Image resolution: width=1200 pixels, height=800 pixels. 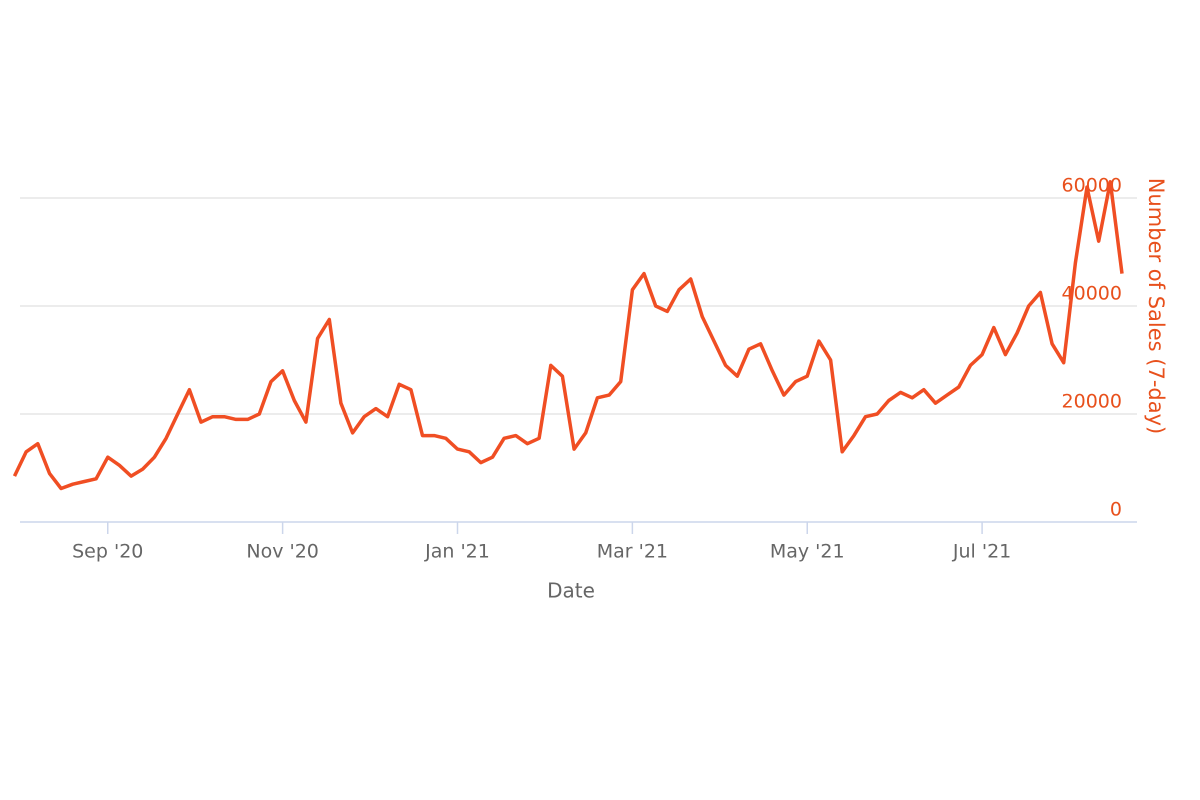 I want to click on x-axis-title: Date, so click(x=571, y=591).